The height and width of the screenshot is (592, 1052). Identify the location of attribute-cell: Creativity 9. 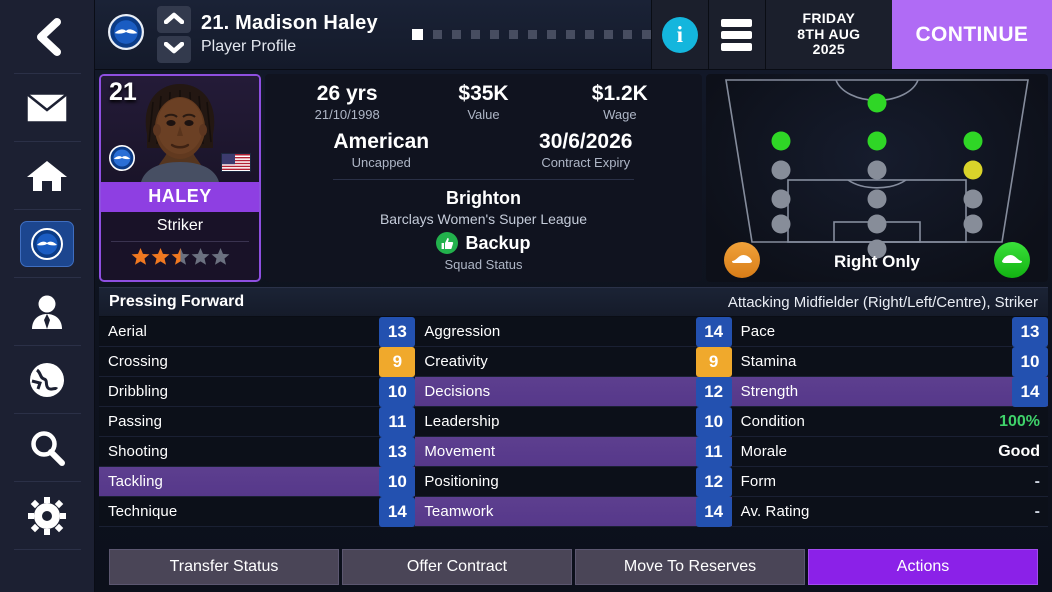
(573, 362).